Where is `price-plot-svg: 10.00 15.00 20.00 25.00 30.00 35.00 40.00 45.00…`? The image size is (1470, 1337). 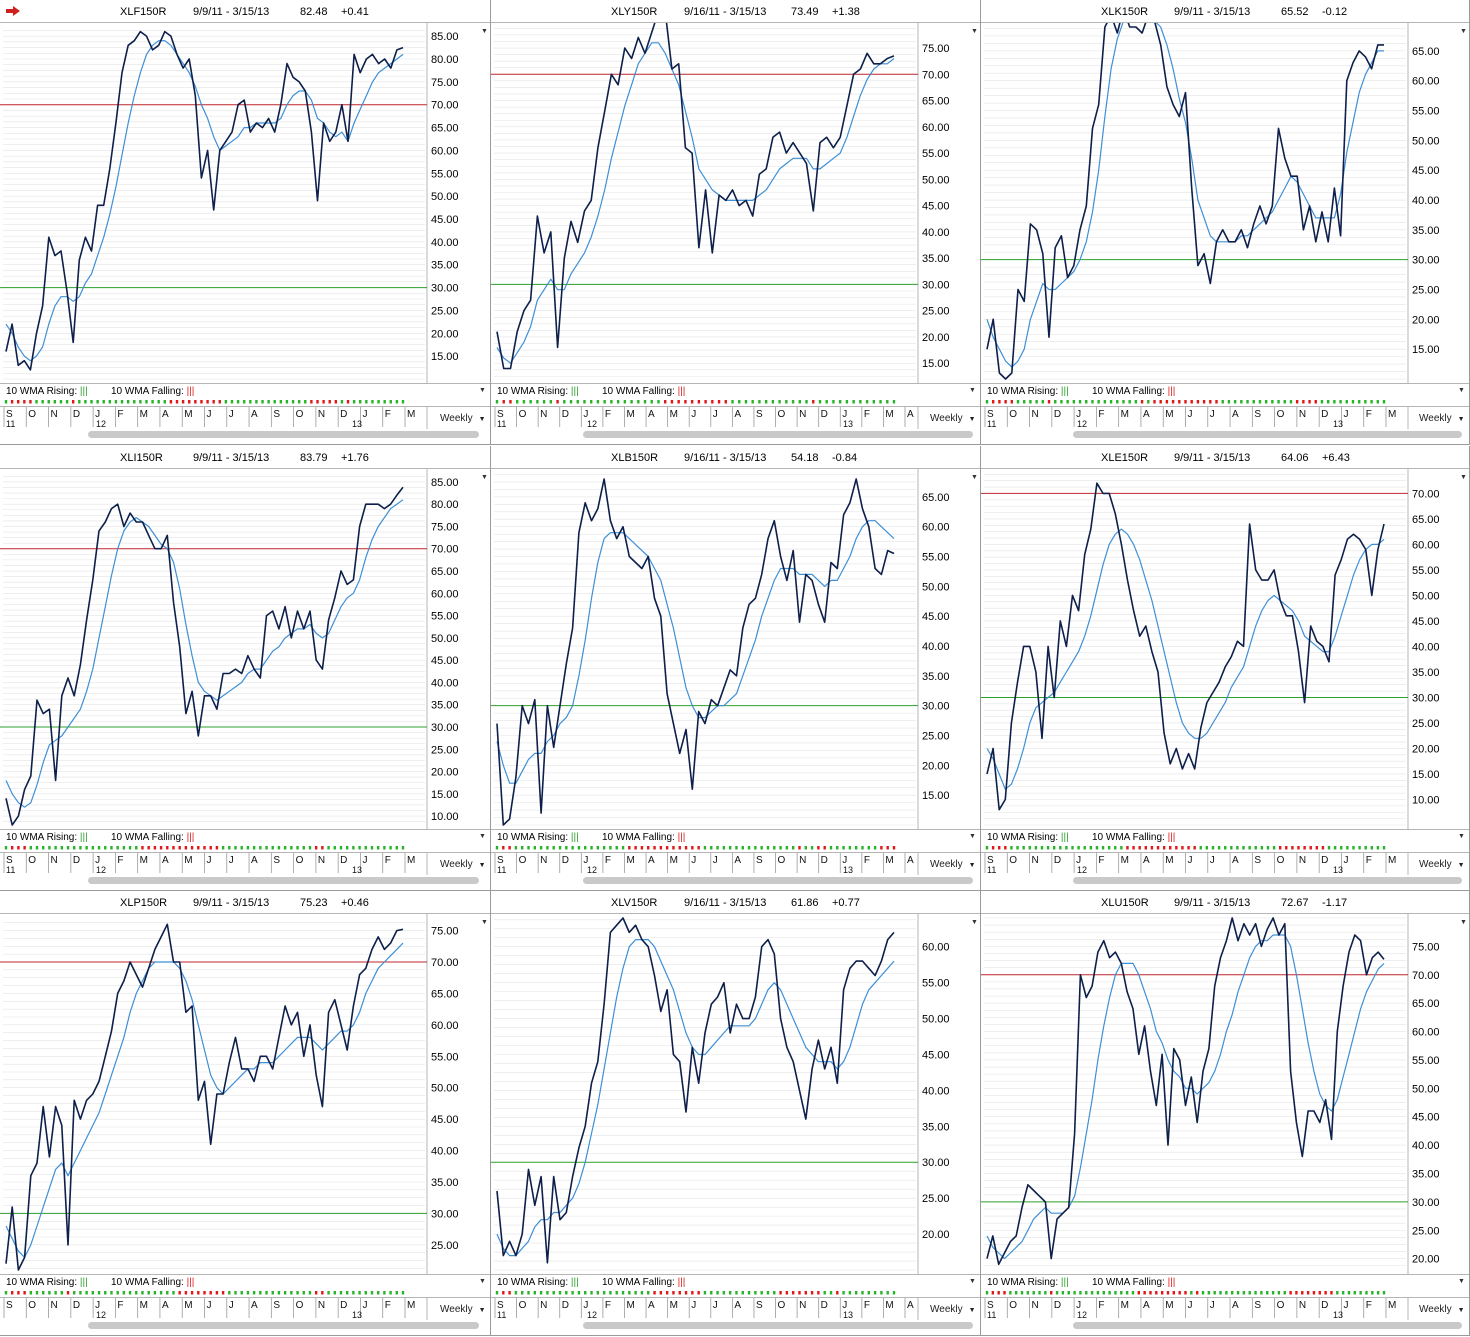 price-plot-svg: 10.00 15.00 20.00 25.00 30.00 35.00 40.00 45.00… is located at coordinates (244, 649).